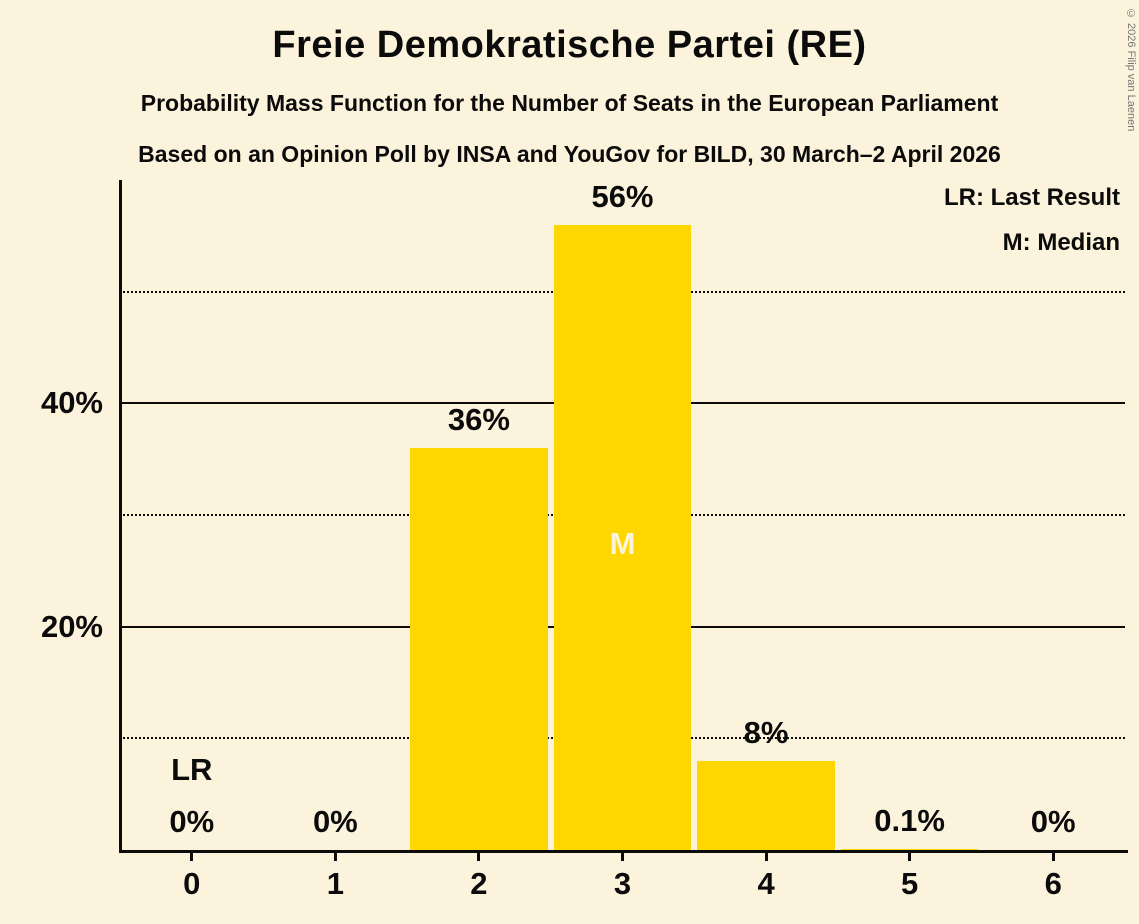  Describe the element at coordinates (478, 419) in the screenshot. I see `bar-value-label: 36%` at that location.